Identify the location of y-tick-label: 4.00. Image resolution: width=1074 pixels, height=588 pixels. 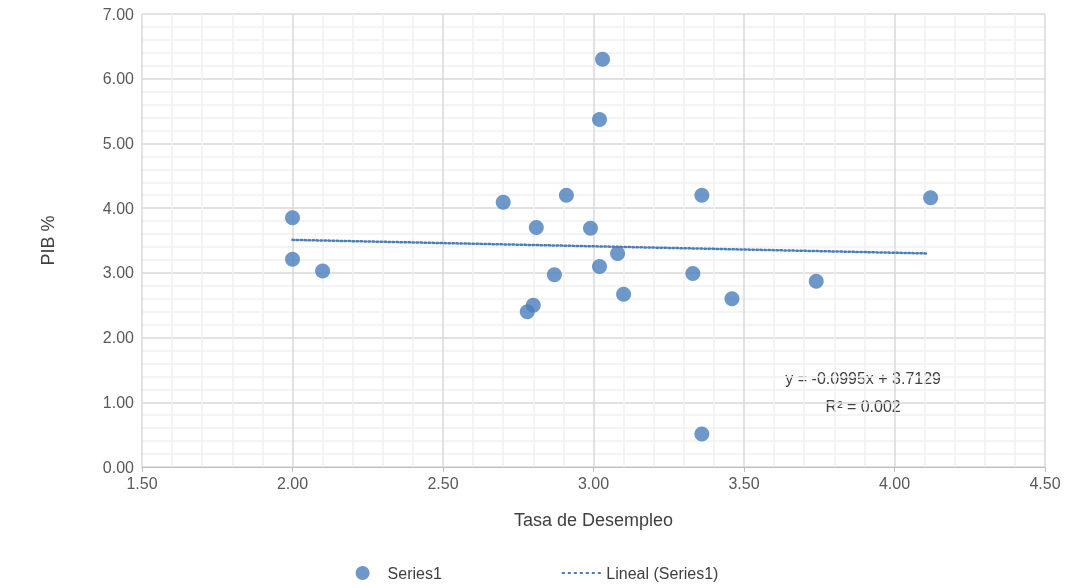
(118, 208).